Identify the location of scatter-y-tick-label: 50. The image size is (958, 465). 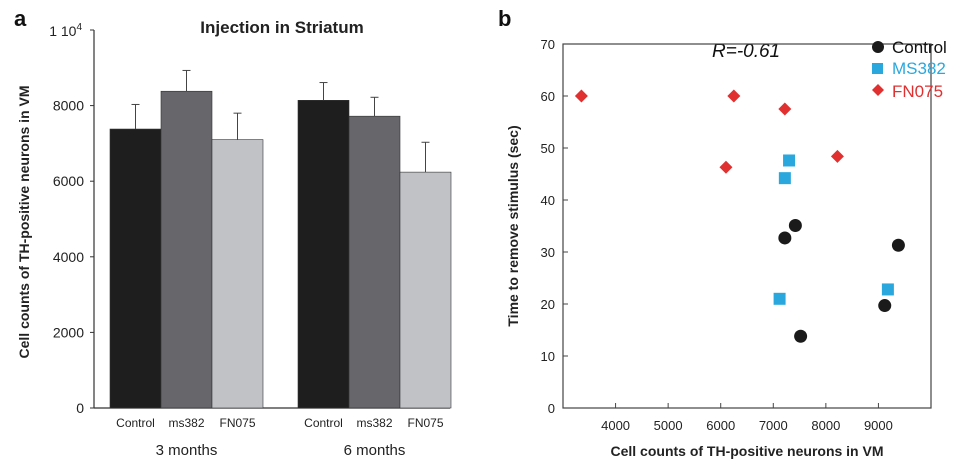
(548, 148).